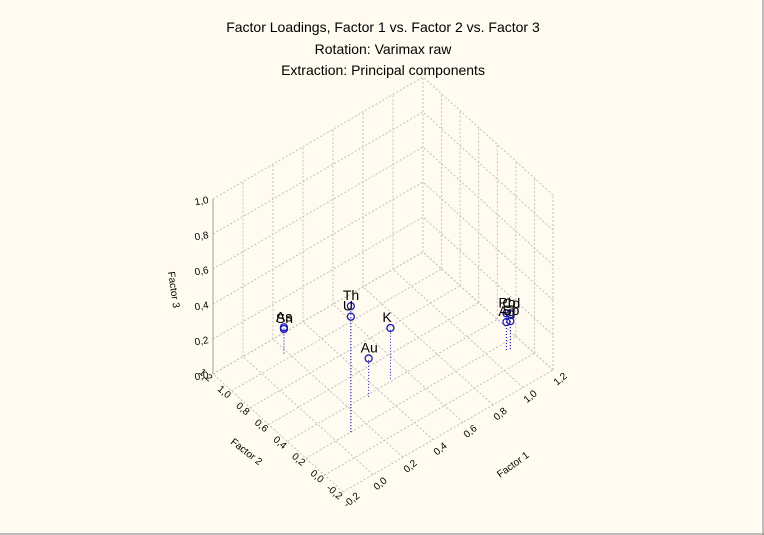 This screenshot has width=764, height=535. What do you see at coordinates (173, 290) in the screenshot?
I see `z-axis-label: Factor 3` at bounding box center [173, 290].